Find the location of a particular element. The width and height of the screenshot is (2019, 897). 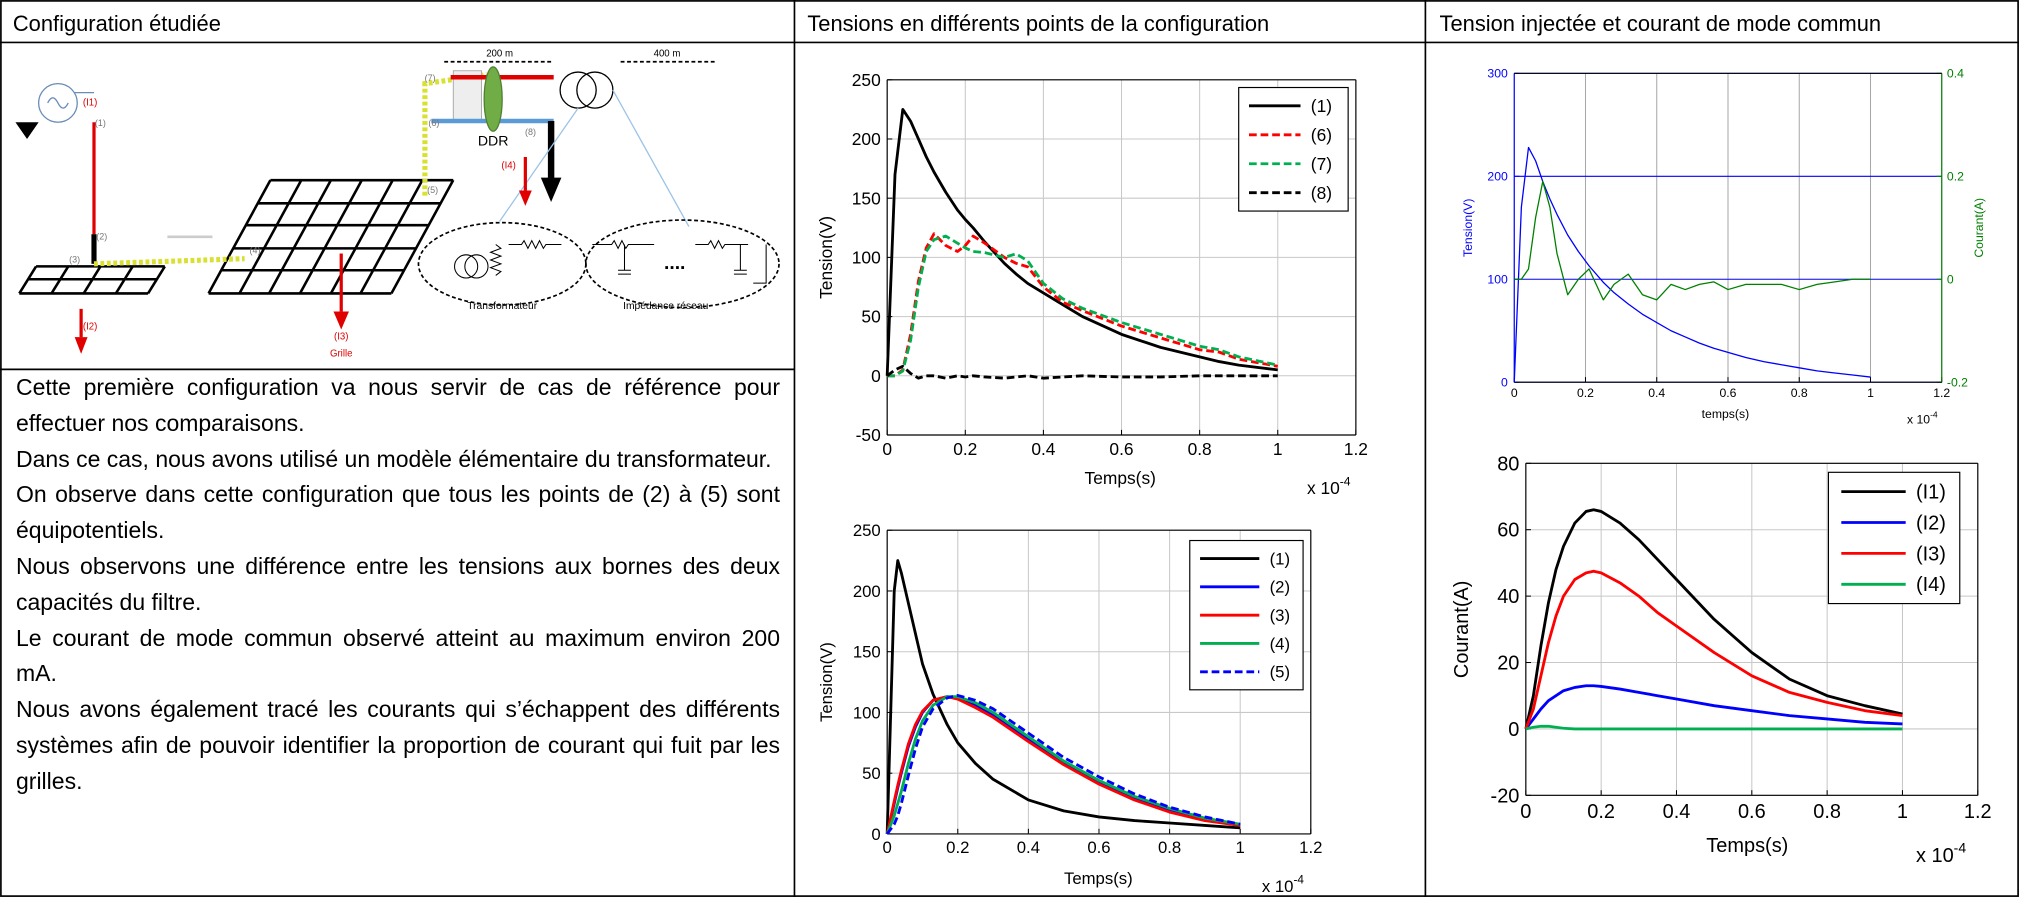

legend-label: (7) is located at coordinates (1321, 164).